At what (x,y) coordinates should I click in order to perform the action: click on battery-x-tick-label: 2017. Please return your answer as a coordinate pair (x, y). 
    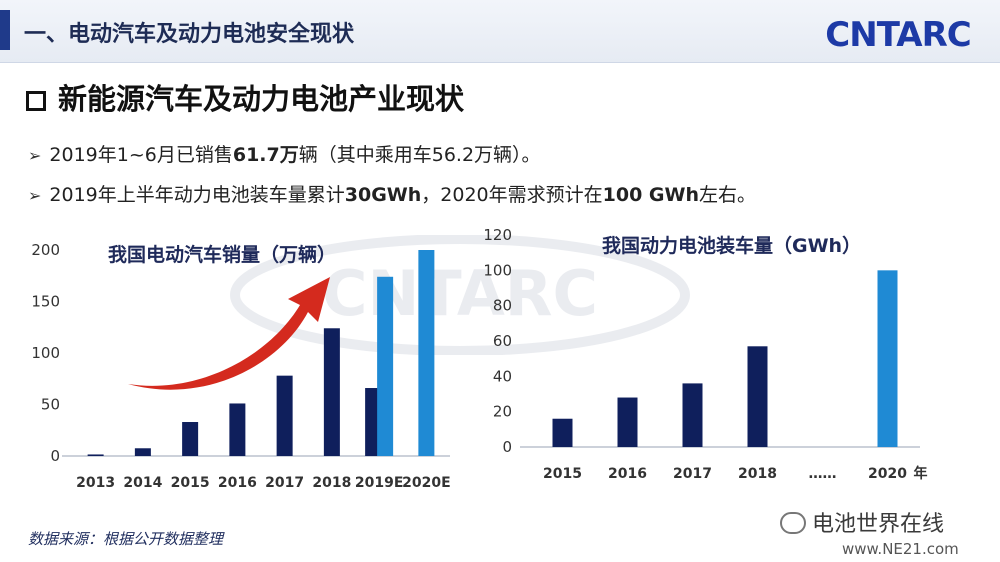
    Looking at the image, I should click on (692, 474).